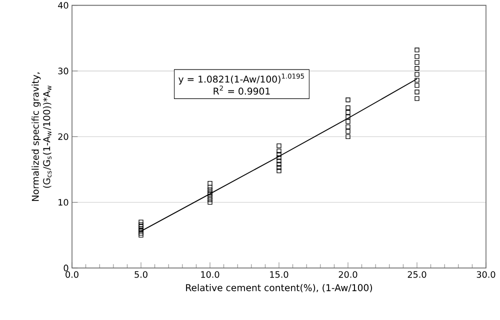 This screenshot has height=320, width=500. I want to click on x-axis-title: Relative cement content(%), (1-Aw/100), so click(279, 288).